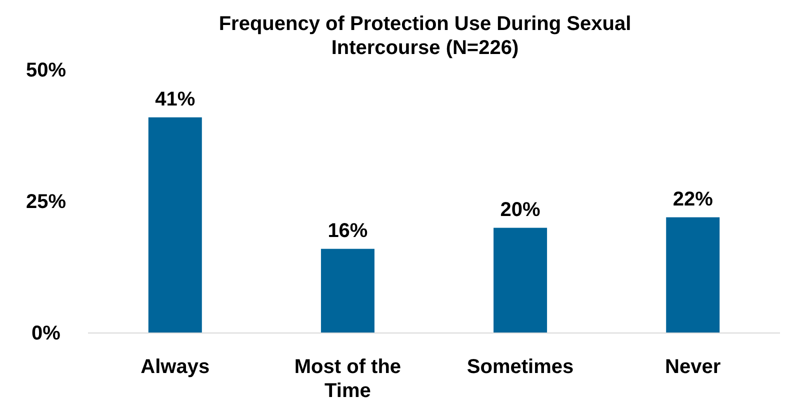 The height and width of the screenshot is (419, 791). I want to click on y-tick-label: 0%, so click(46, 333).